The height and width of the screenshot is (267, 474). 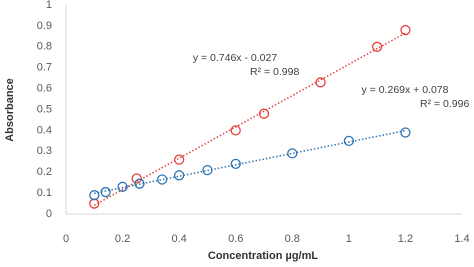 What do you see at coordinates (44, 172) in the screenshot?
I see `y-tick-label: 0.2` at bounding box center [44, 172].